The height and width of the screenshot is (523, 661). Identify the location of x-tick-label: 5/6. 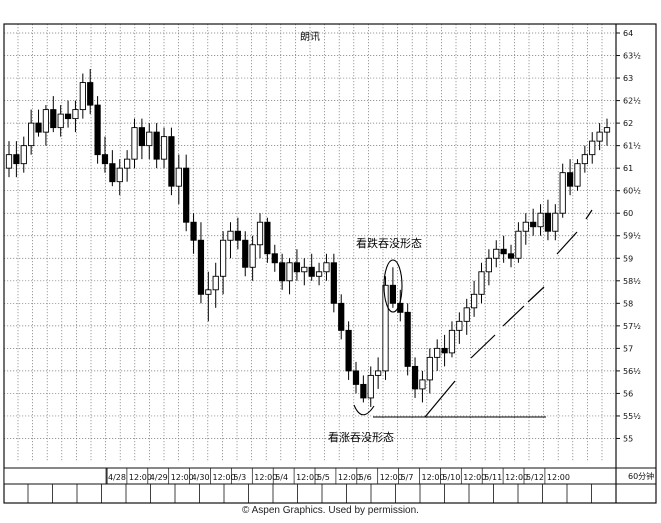
(365, 477).